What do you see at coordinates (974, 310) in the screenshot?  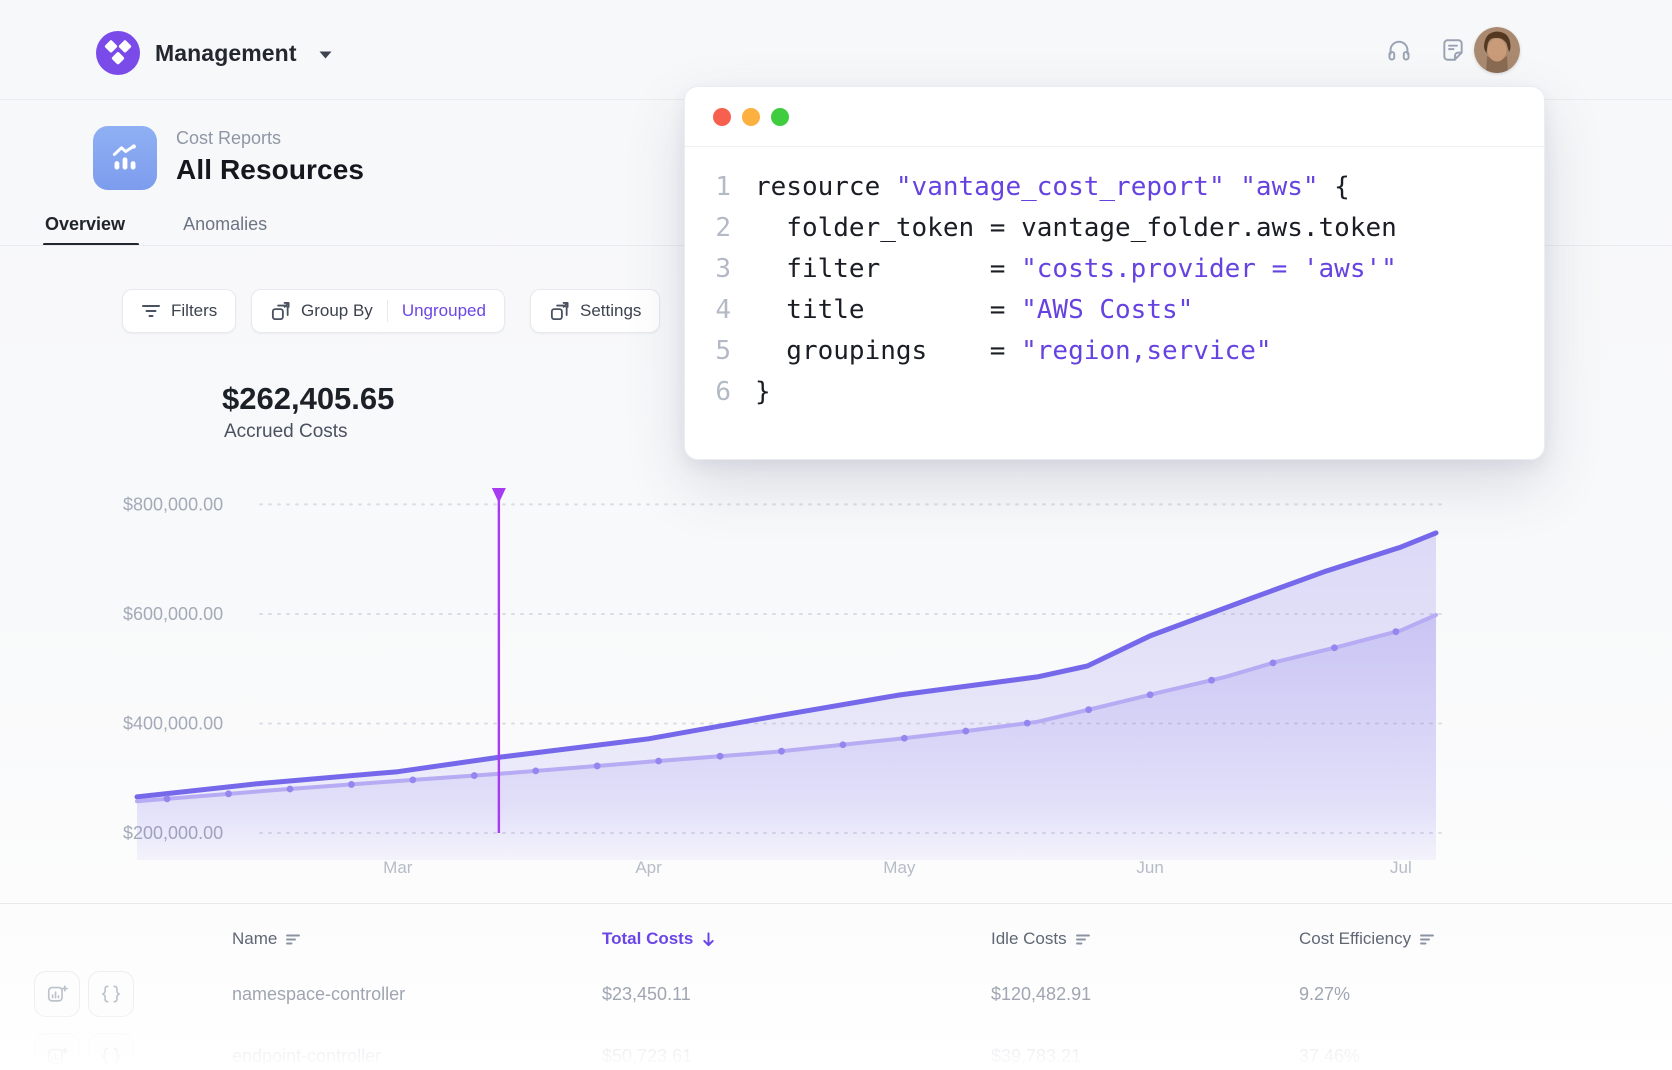 I see `code-text: title = "AWS Costs"` at bounding box center [974, 310].